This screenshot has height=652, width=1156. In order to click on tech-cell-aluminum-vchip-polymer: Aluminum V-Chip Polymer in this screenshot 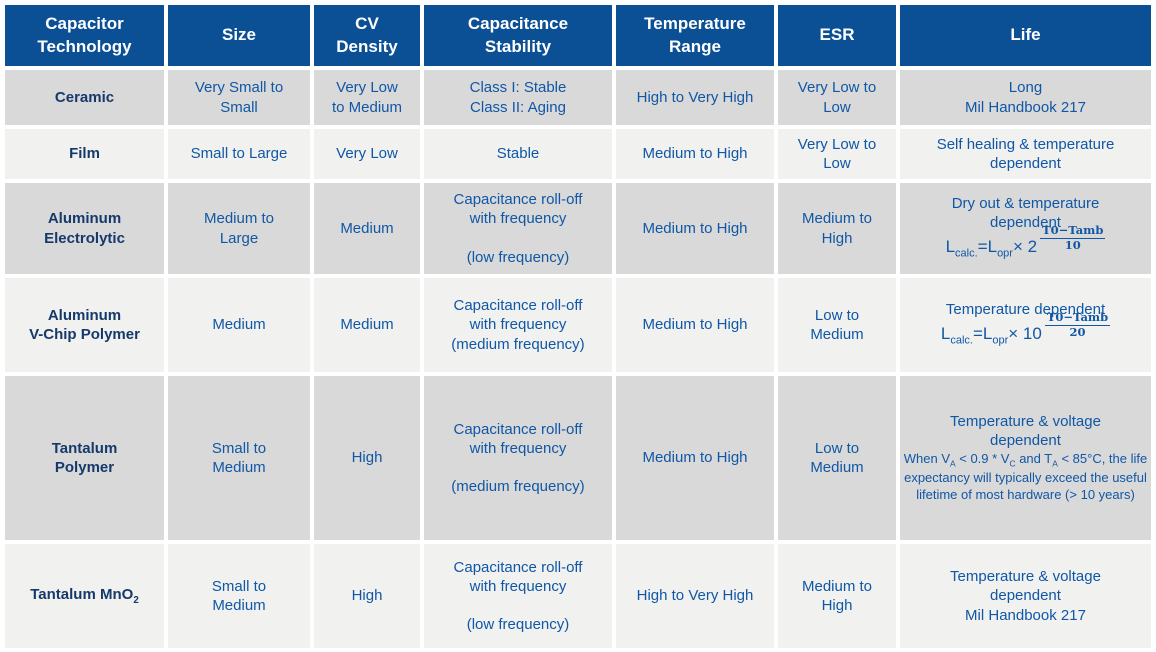, I will do `click(84, 325)`.